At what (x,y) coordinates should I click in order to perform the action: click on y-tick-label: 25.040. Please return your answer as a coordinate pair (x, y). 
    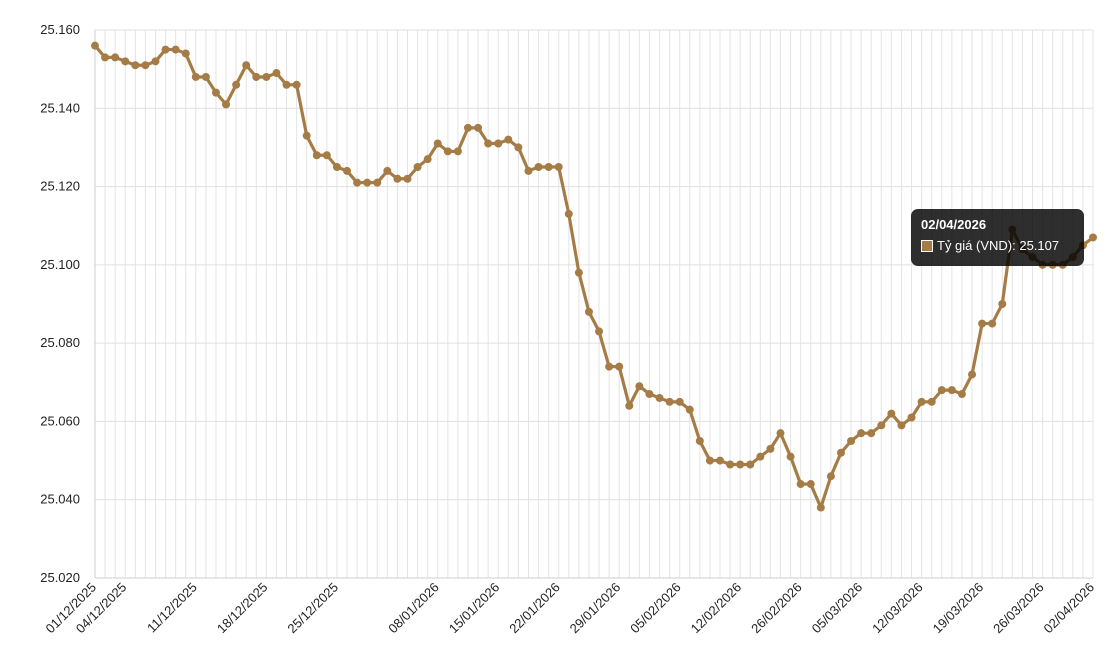
    Looking at the image, I should click on (60, 499).